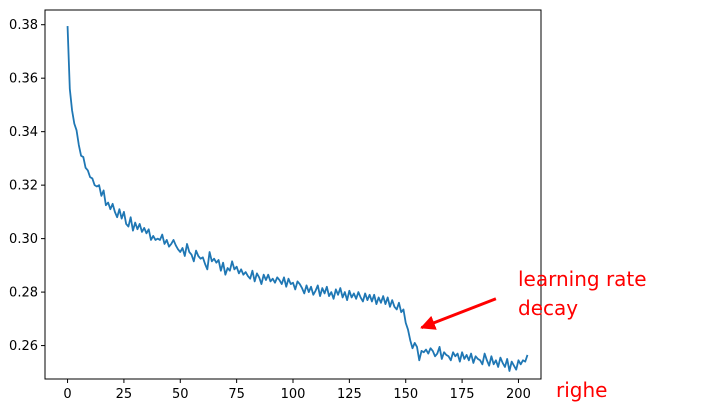 Image resolution: width=701 pixels, height=410 pixels. I want to click on corner-text: righe, so click(581, 390).